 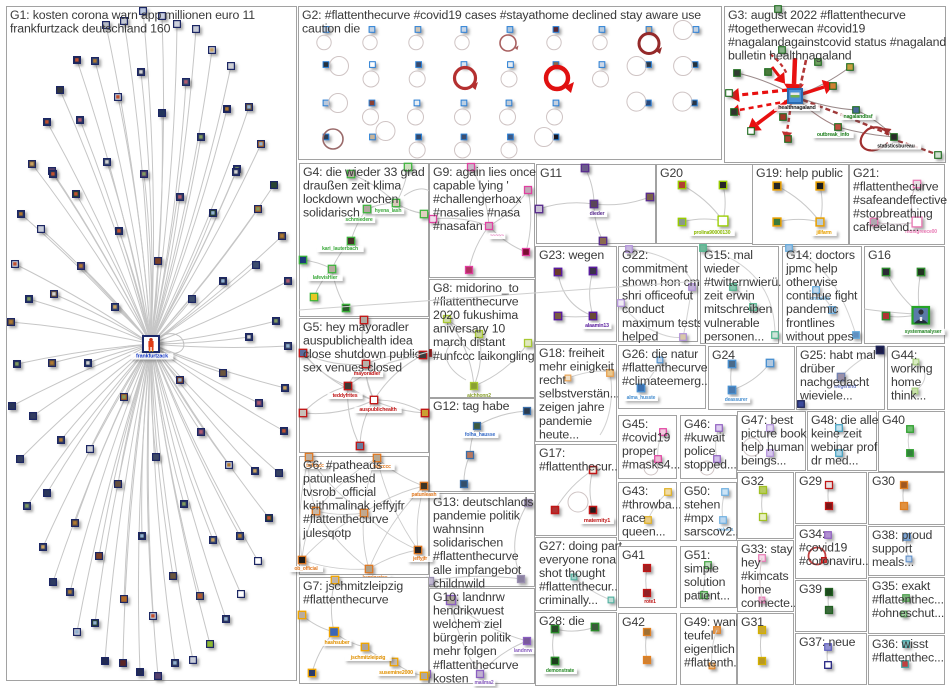 What do you see at coordinates (484, 683) in the screenshot?
I see `svg-text: mailma2` at bounding box center [484, 683].